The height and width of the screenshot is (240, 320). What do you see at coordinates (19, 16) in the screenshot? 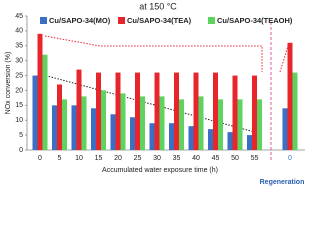
I see `y-tick-label: 45` at bounding box center [19, 16].